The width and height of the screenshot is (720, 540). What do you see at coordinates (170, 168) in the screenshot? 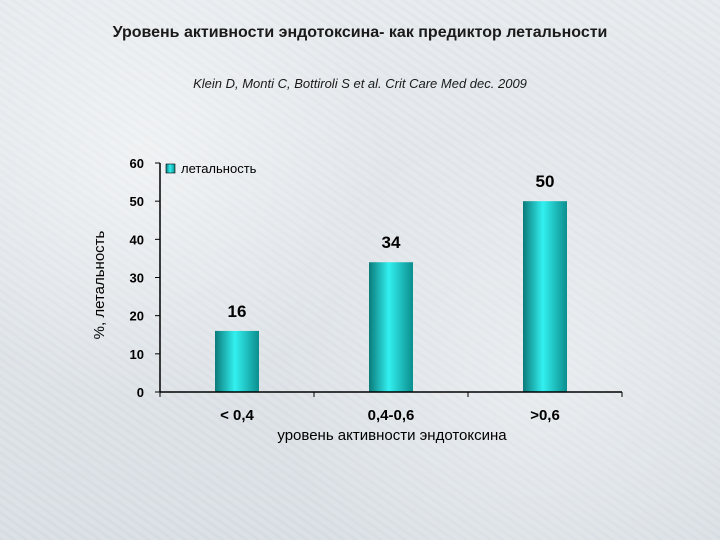
I see `legend-swatch` at bounding box center [170, 168].